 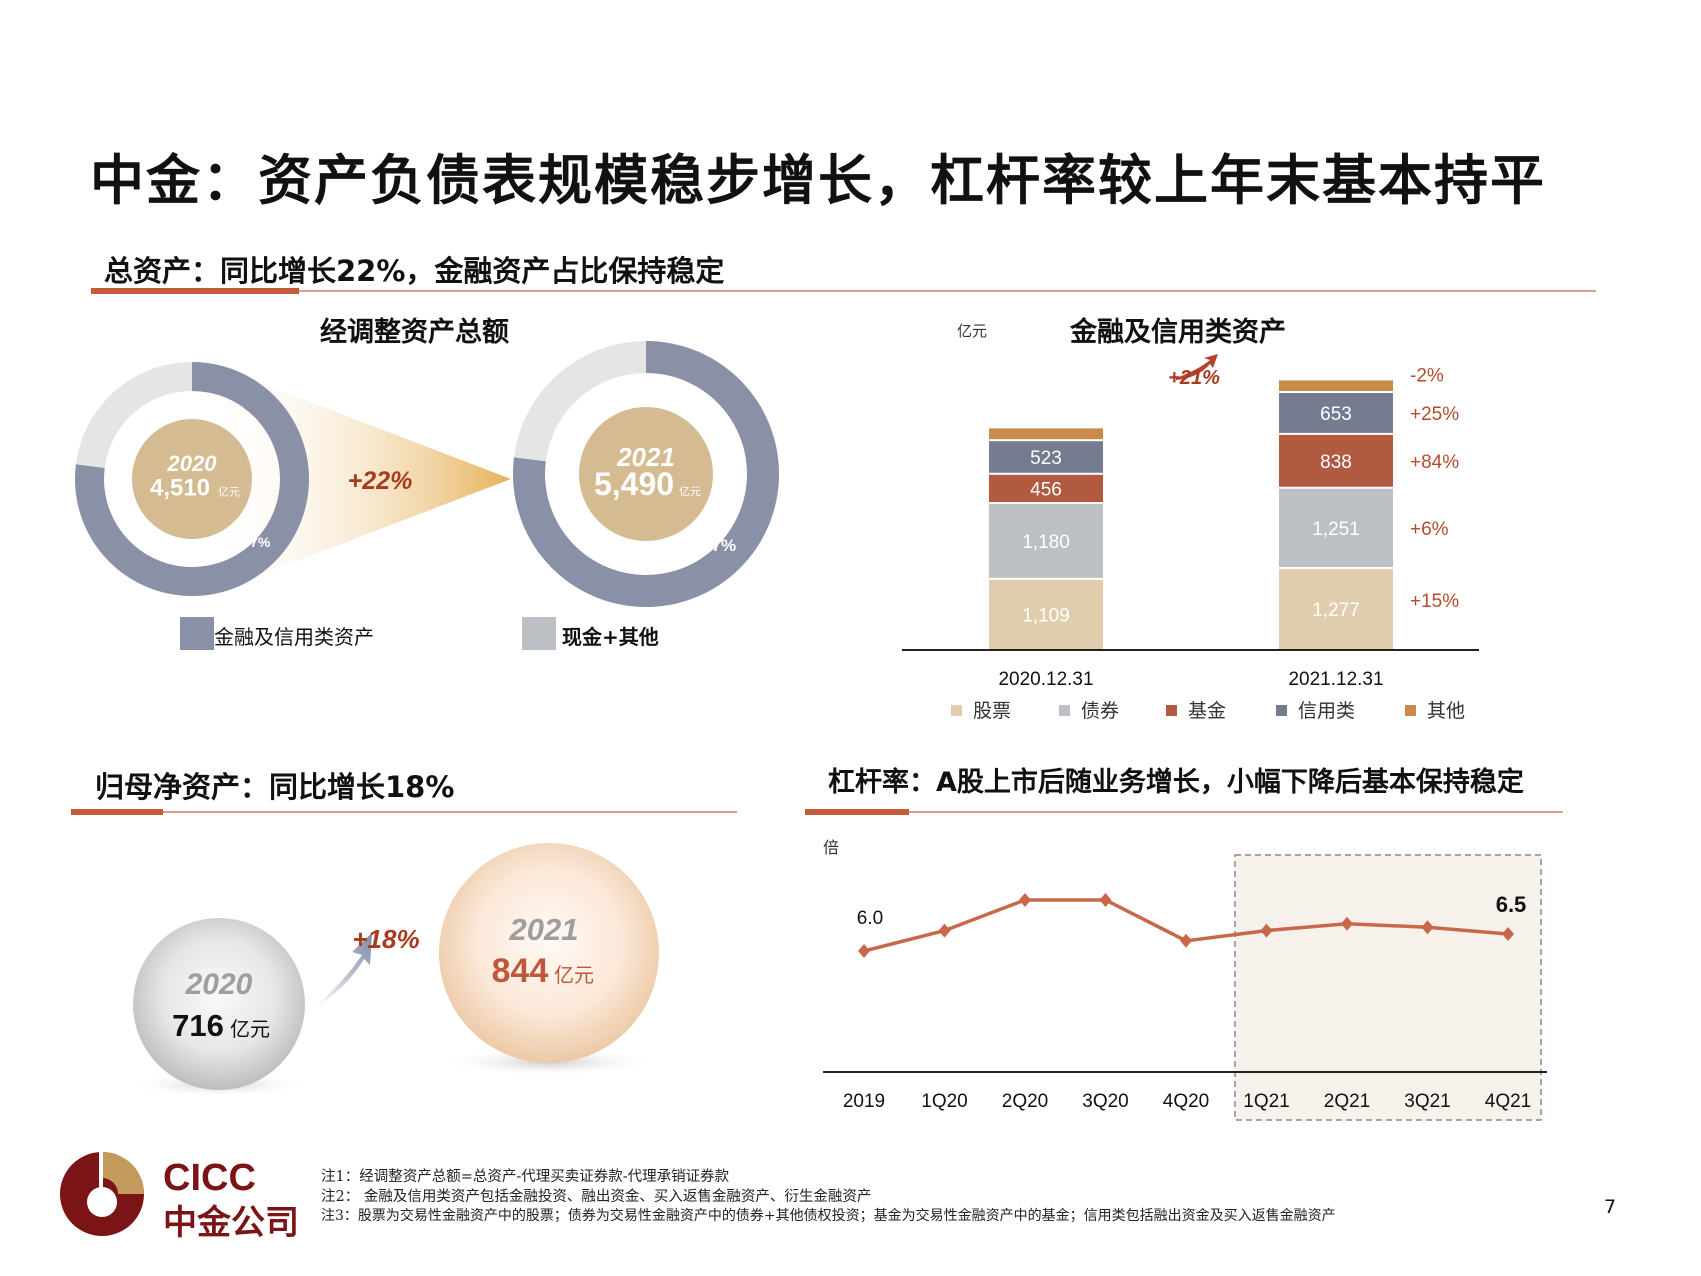 What do you see at coordinates (1610, 1207) in the screenshot?
I see `page-number: 7` at bounding box center [1610, 1207].